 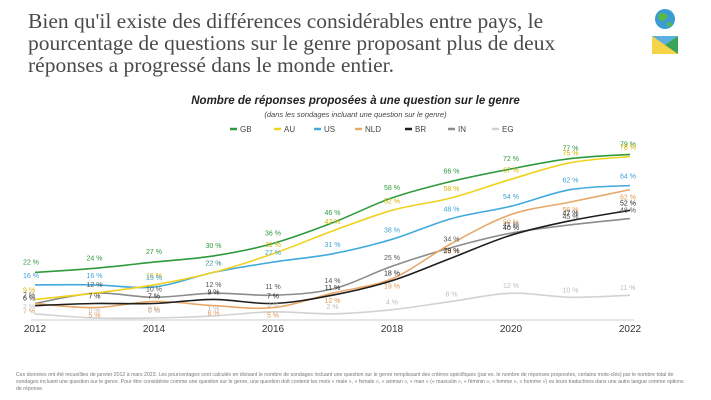 I want to click on data-label-in-2015: 12 %, so click(x=214, y=285).